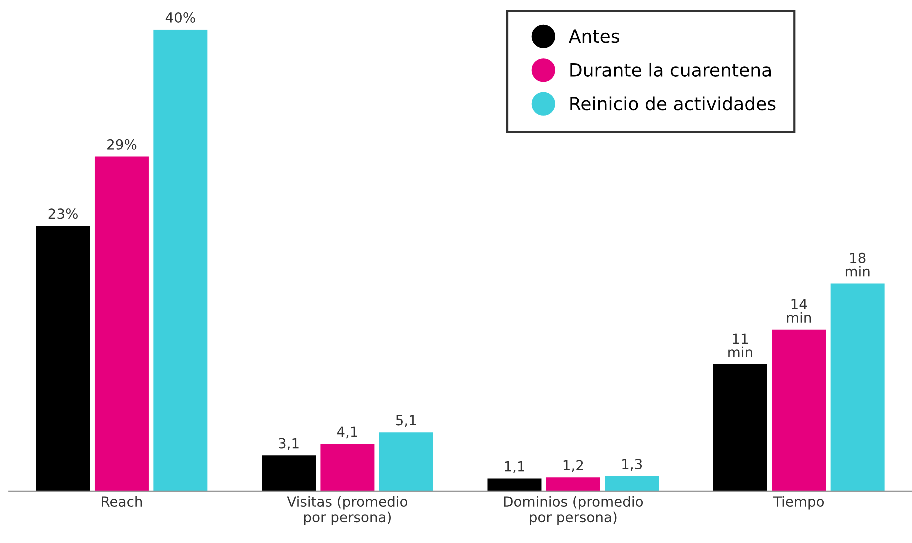 Image resolution: width=912 pixels, height=543 pixels. What do you see at coordinates (798, 503) in the screenshot?
I see `x-tick-label: Tiempo` at bounding box center [798, 503].